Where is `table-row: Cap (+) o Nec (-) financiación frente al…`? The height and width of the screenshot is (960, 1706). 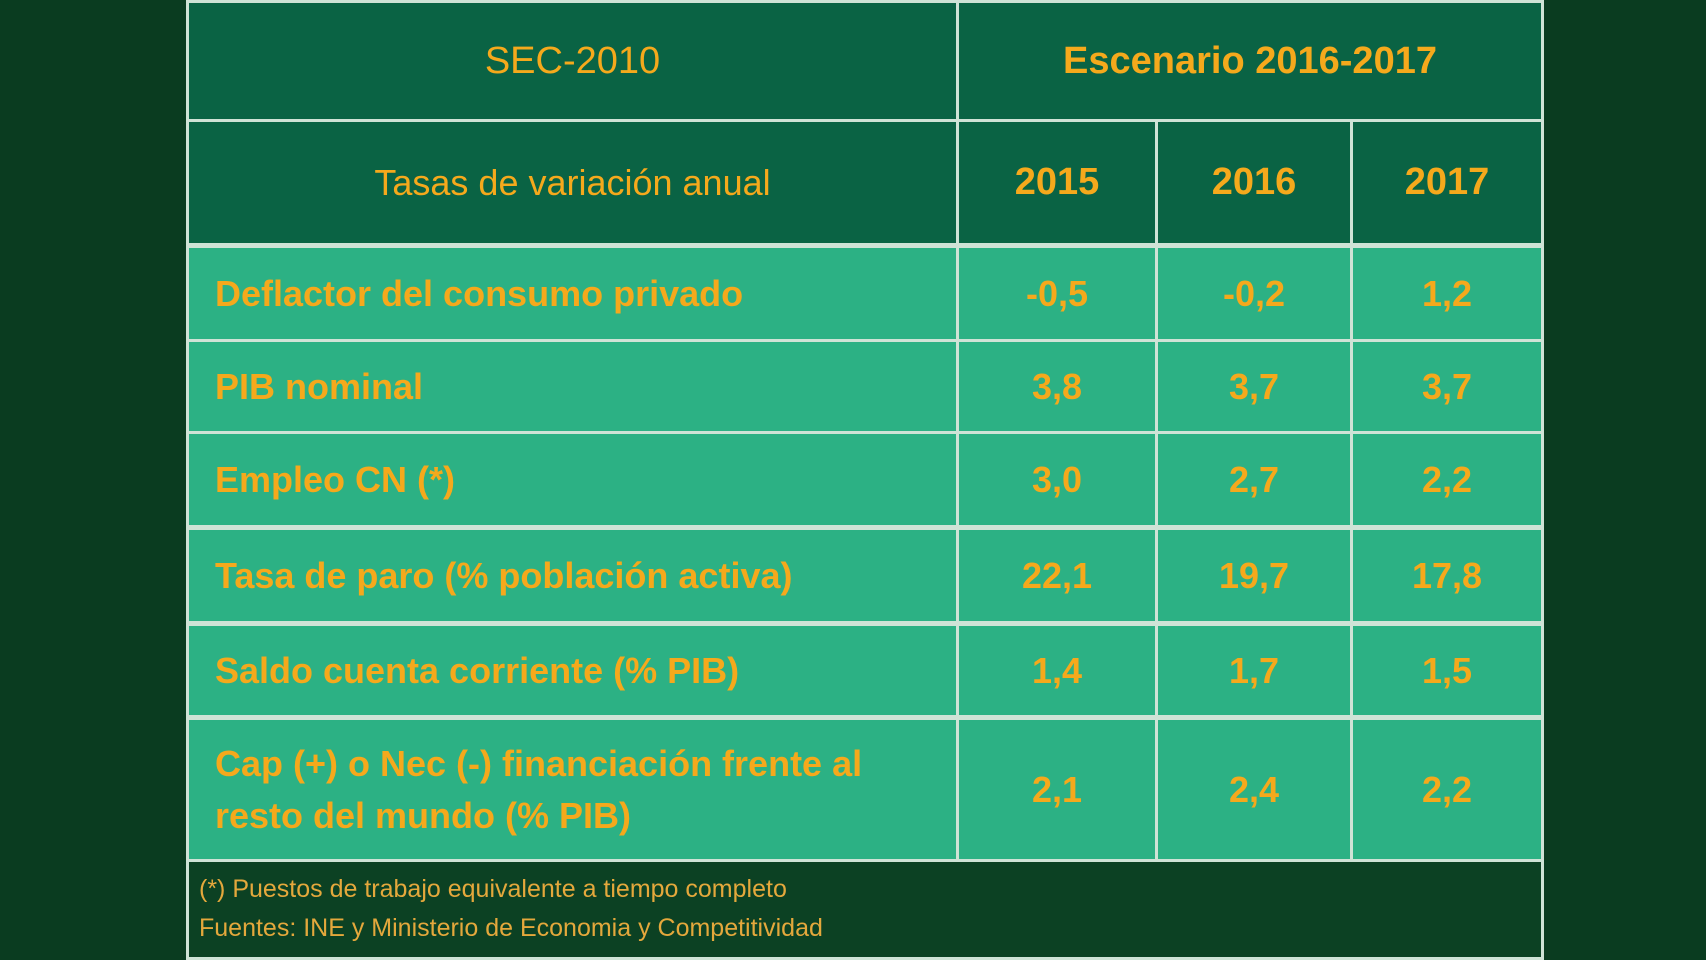 table-row: Cap (+) o Nec (-) financiación frente al… is located at coordinates (865, 788).